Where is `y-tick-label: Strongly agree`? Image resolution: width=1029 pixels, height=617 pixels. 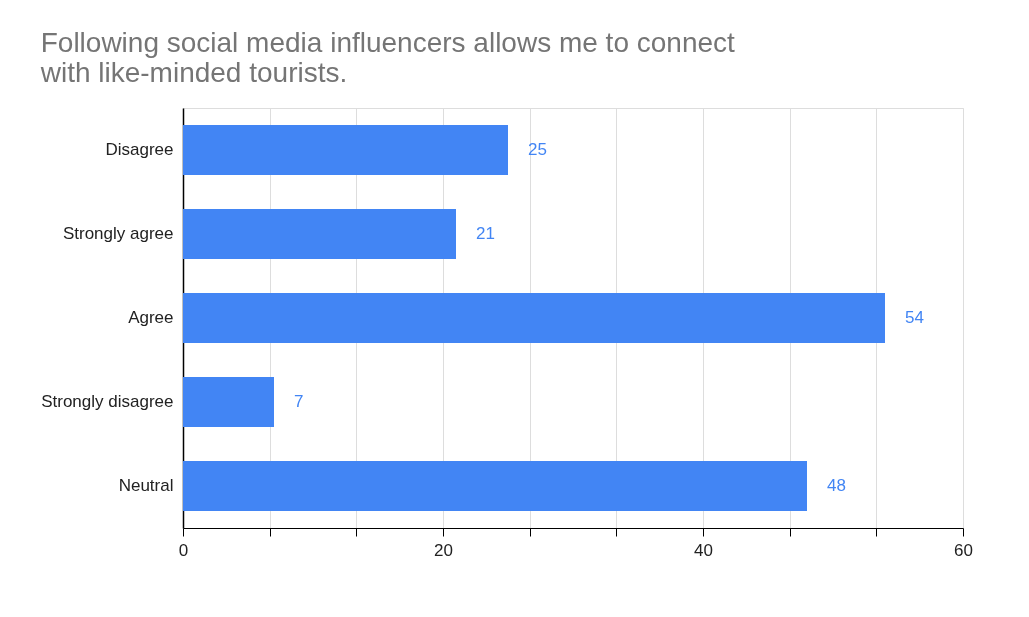
y-tick-label: Strongly agree is located at coordinates (118, 233).